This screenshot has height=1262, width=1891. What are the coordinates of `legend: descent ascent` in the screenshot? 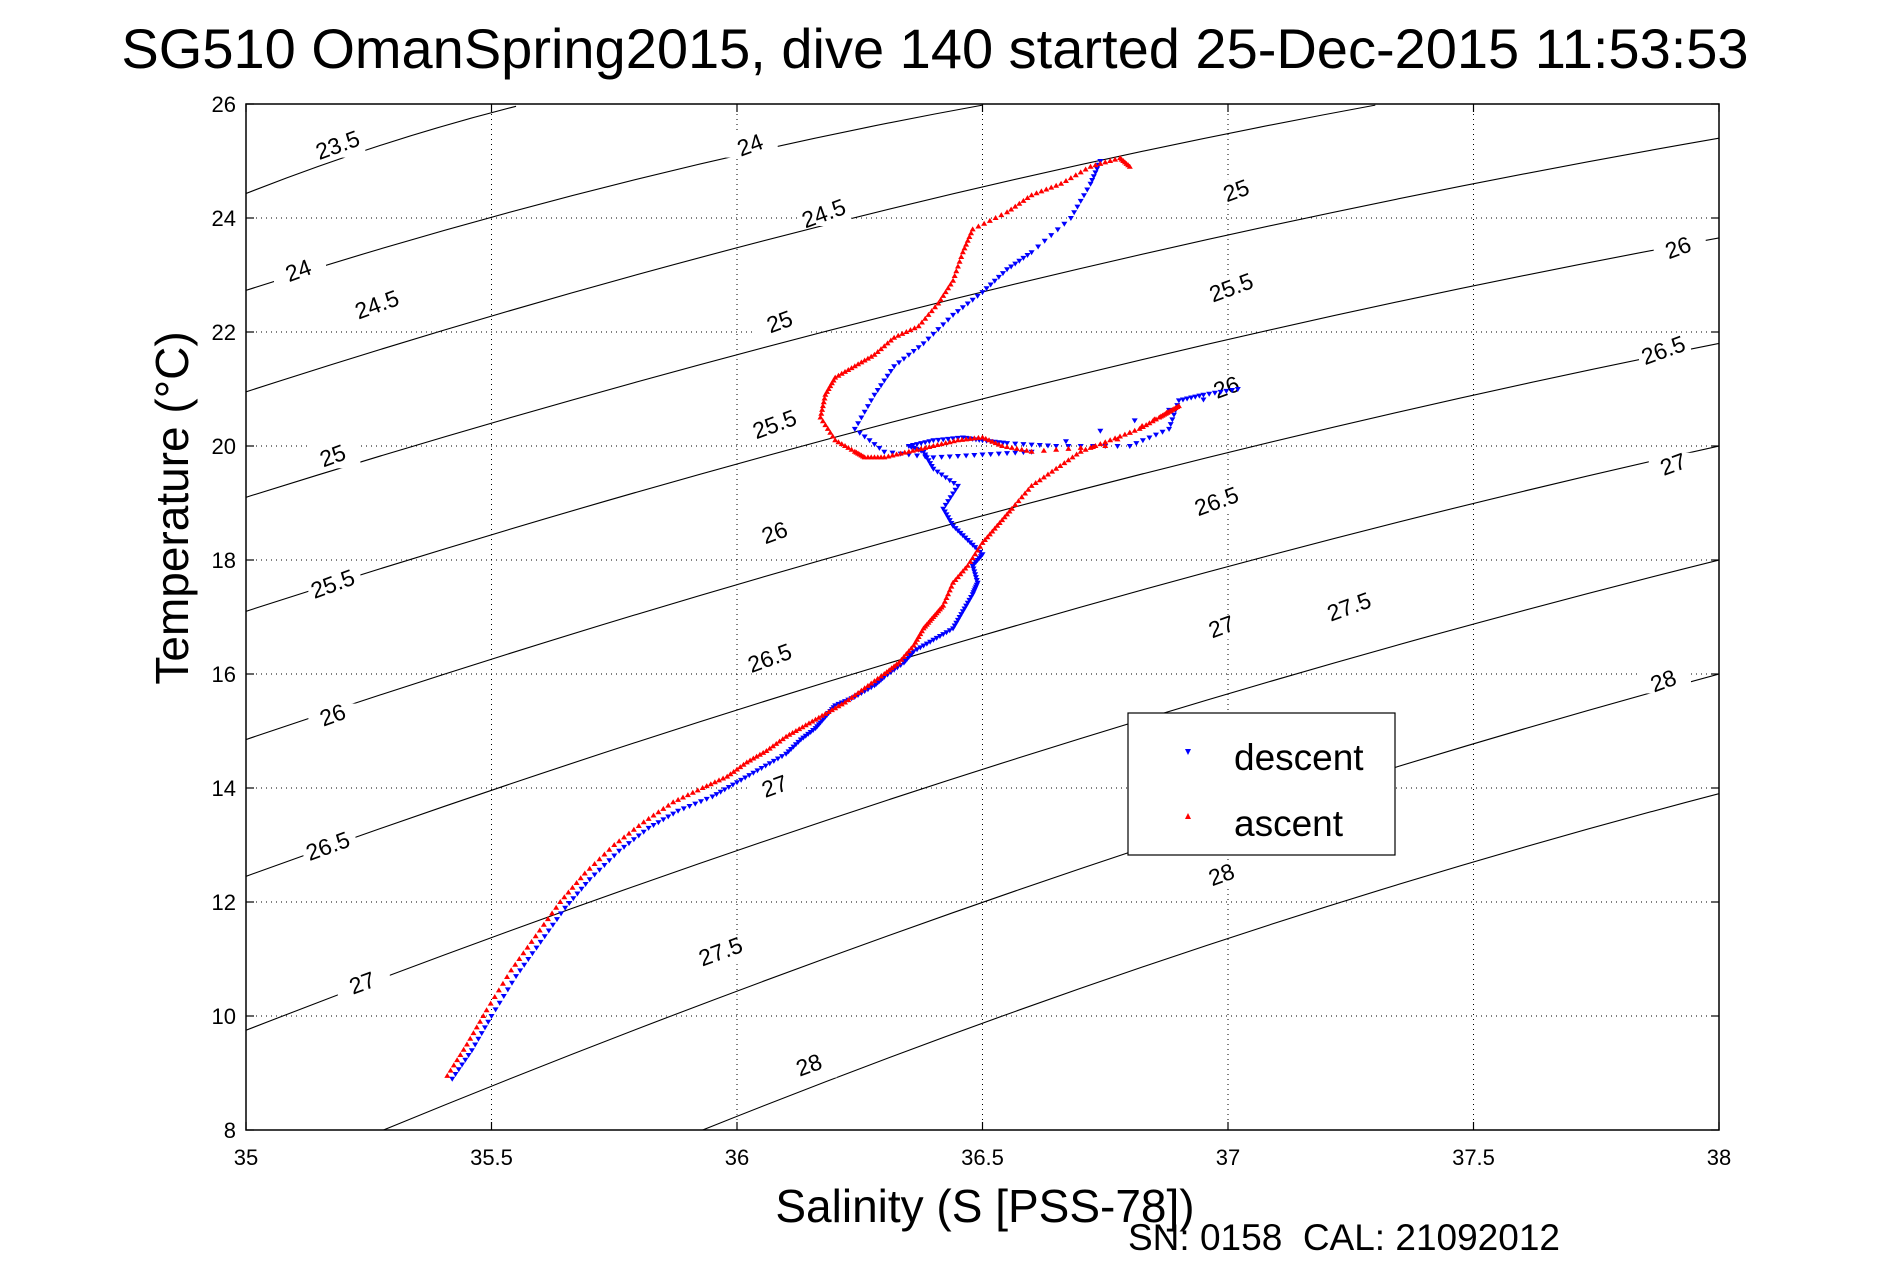 It's located at (1261, 784).